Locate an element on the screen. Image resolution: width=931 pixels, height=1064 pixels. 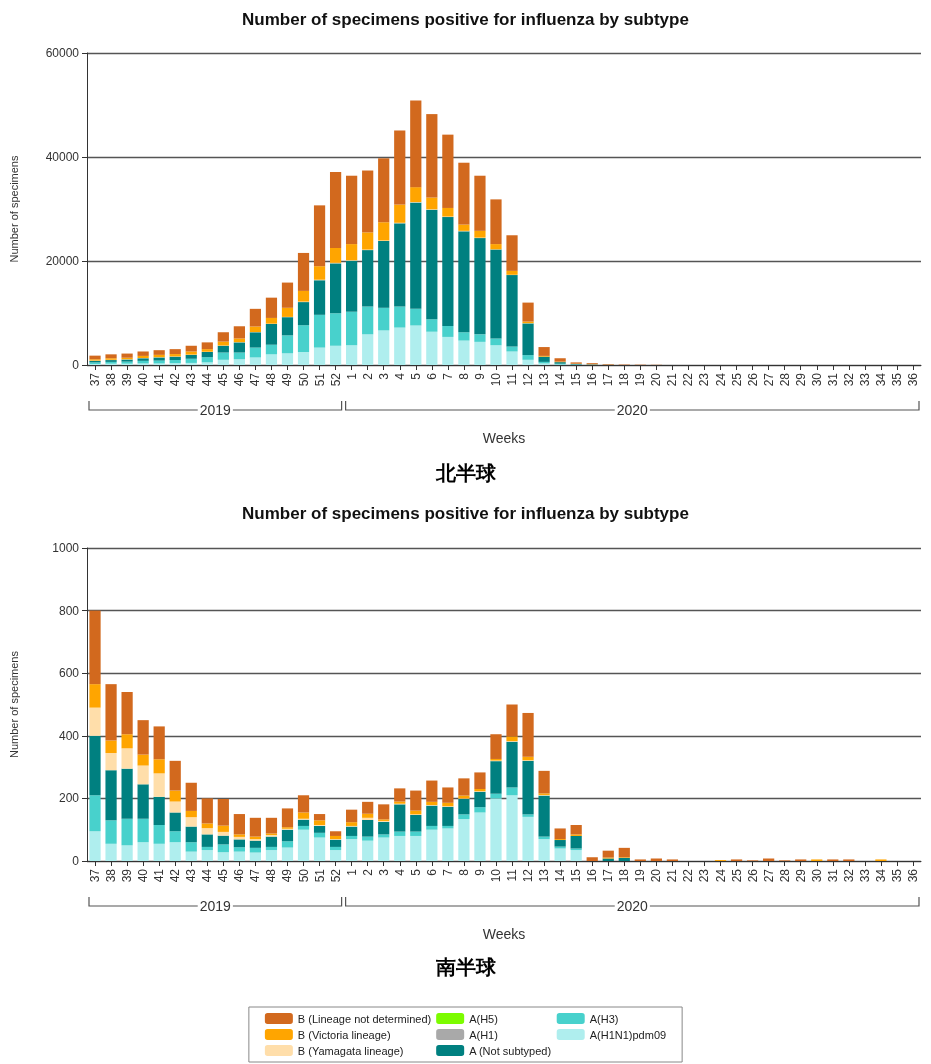
x-axis-title: Weeks is located at coordinates (504, 934).